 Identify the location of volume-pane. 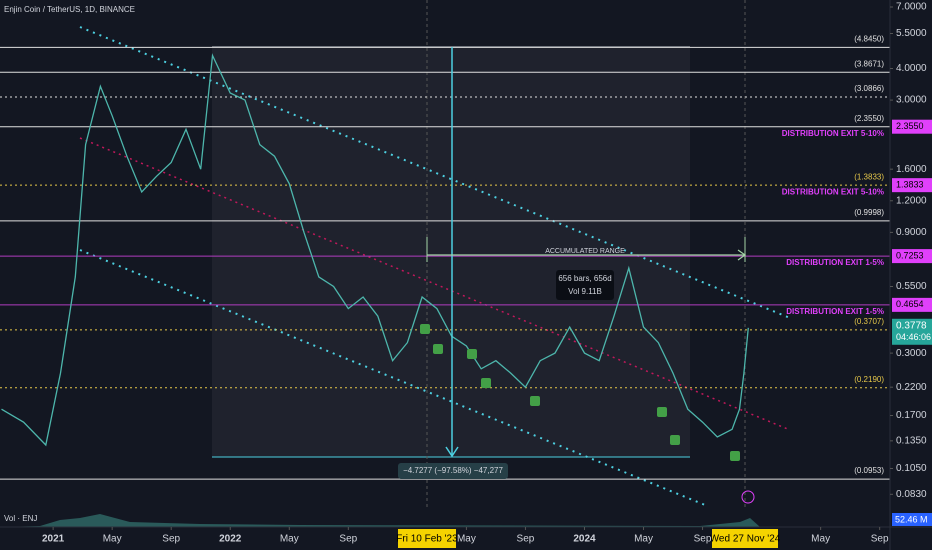
(445, 518).